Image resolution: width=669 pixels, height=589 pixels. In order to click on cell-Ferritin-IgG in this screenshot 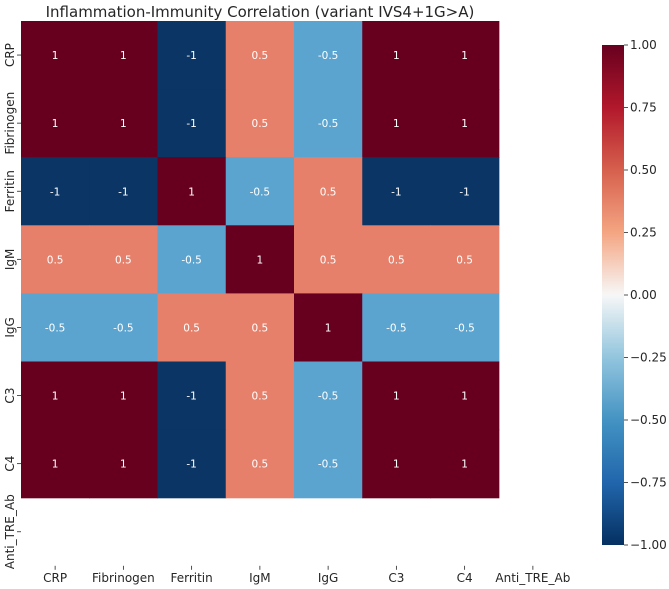, I will do `click(328, 191)`.